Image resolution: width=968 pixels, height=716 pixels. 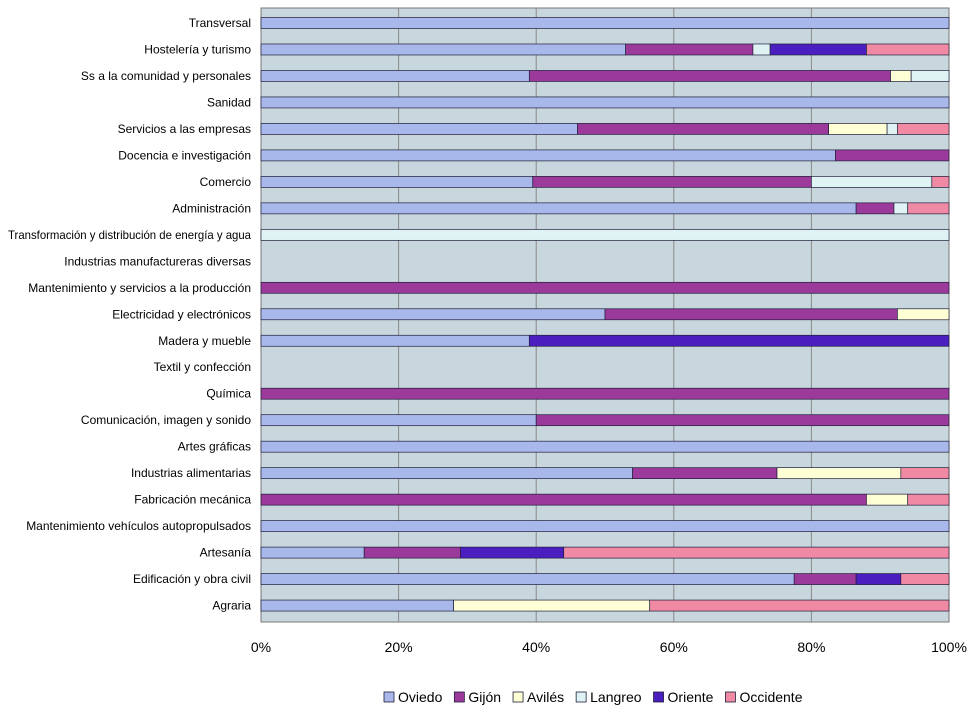 What do you see at coordinates (709, 76) in the screenshot?
I see `bar-gijon-ss-a-la-comunidad-y-personales` at bounding box center [709, 76].